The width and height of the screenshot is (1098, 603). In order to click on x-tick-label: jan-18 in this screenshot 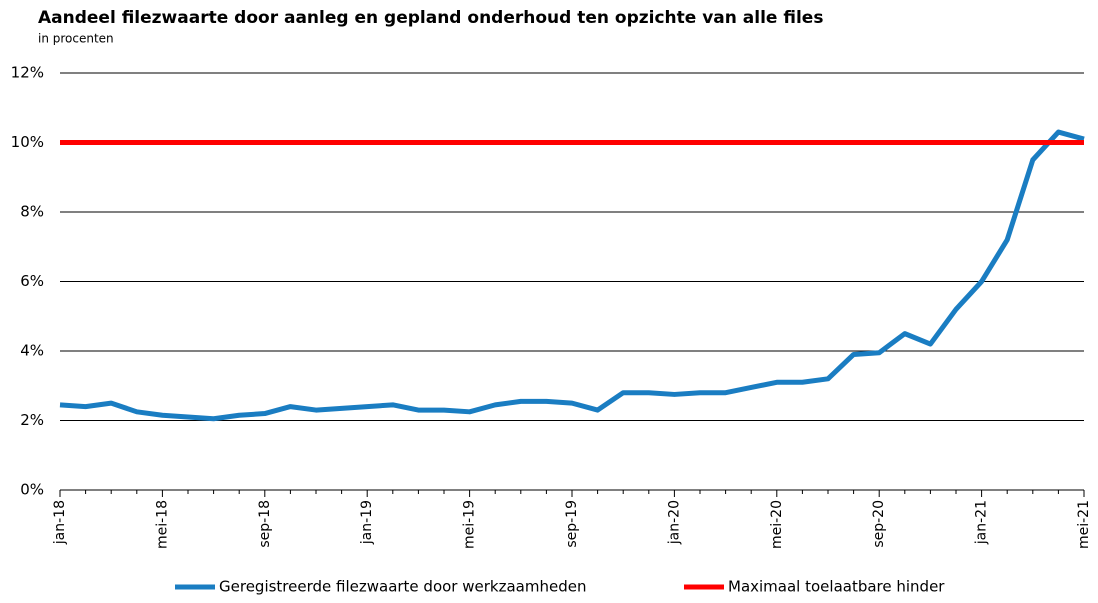, I will do `click(60, 522)`.